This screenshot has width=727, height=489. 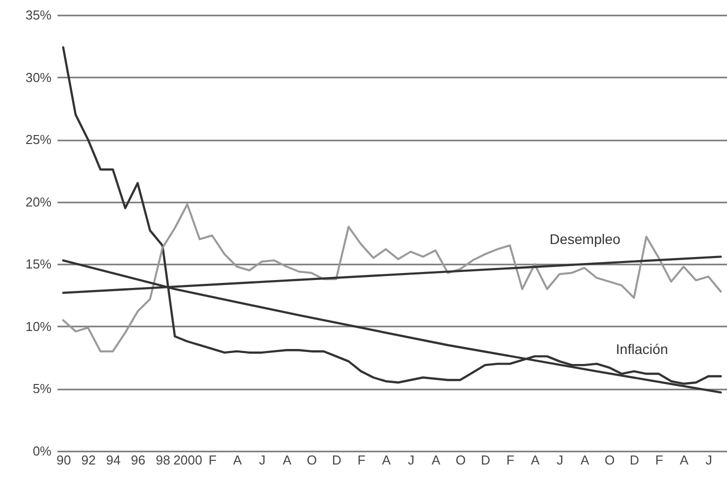 I want to click on x-tick-label: 90, so click(x=63, y=460).